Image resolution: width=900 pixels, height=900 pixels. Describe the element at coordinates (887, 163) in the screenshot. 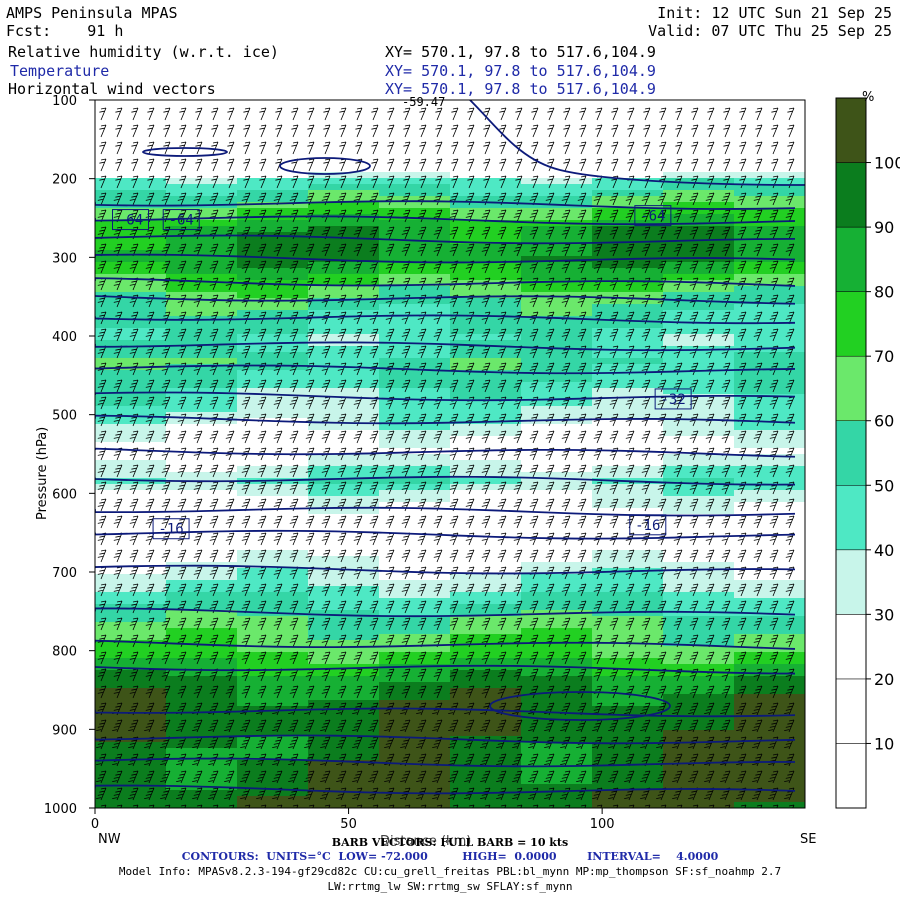

I see `colorbar-label: 100` at that location.